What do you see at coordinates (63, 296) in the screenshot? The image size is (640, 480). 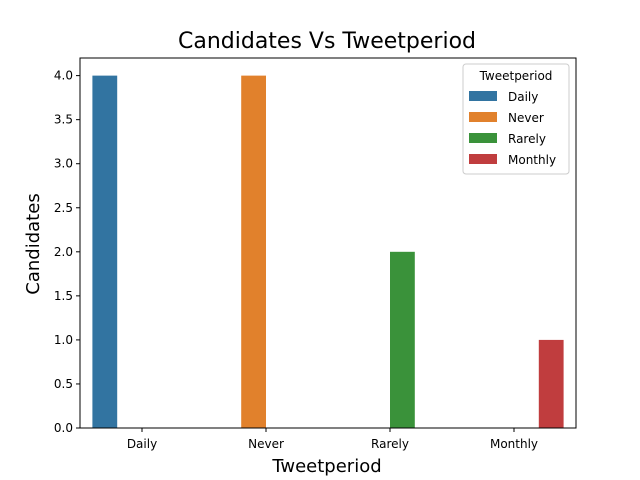 I see `y-tick-label: 1.5` at bounding box center [63, 296].